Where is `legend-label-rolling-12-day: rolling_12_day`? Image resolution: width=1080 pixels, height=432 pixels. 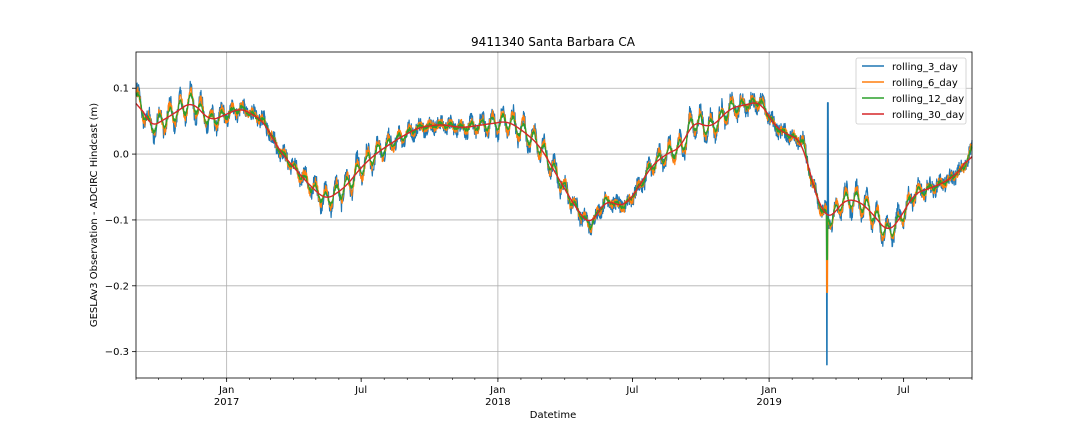 legend-label-rolling-12-day: rolling_12_day is located at coordinates (928, 99).